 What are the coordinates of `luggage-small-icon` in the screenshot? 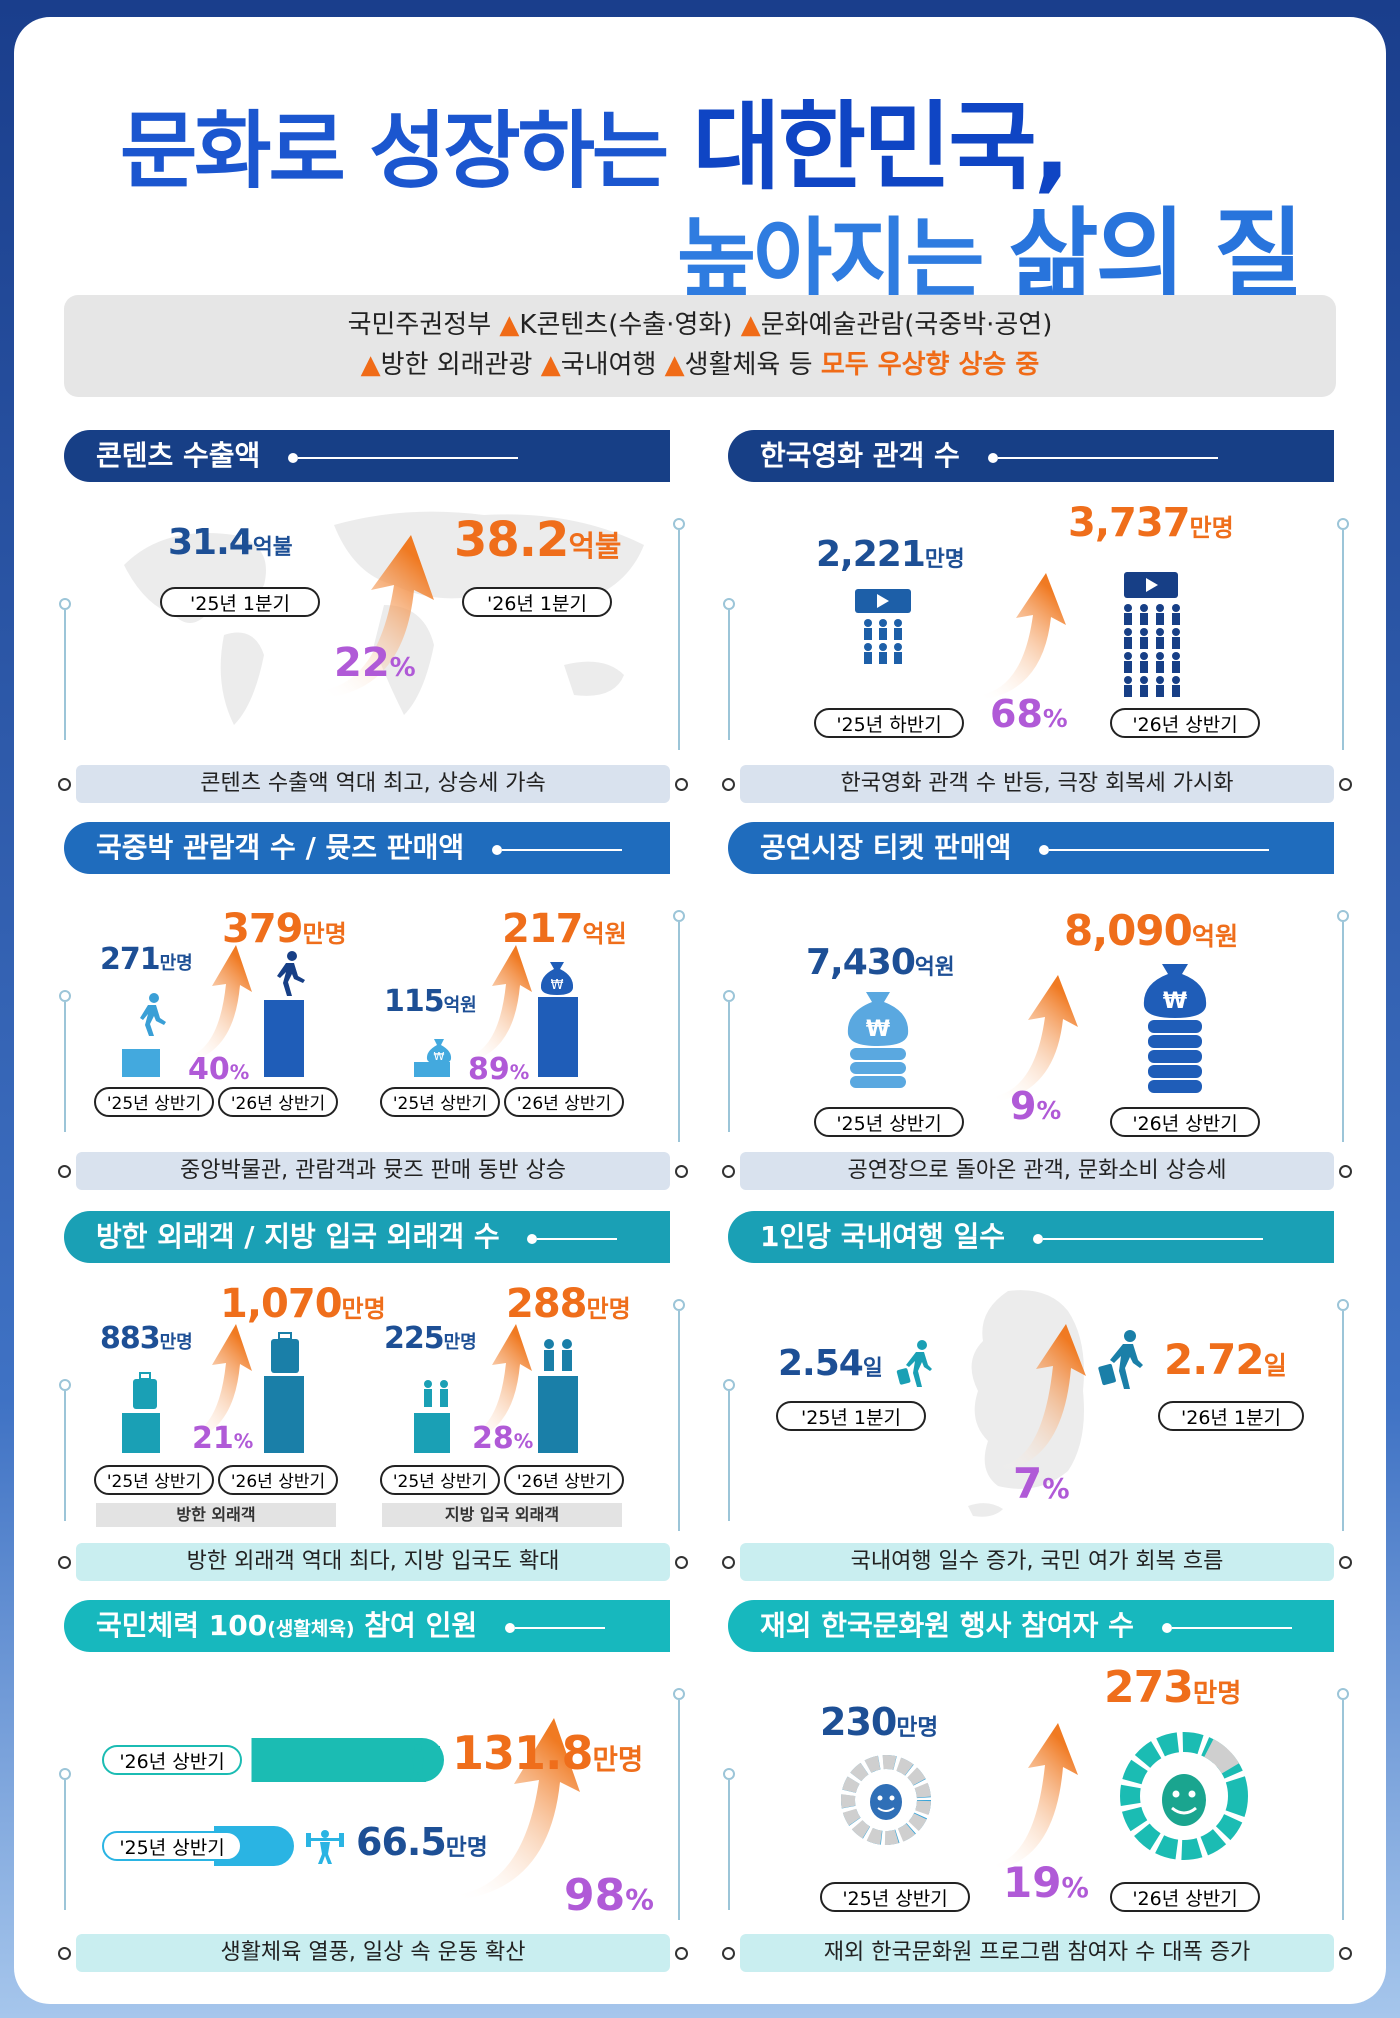 It's located at (145, 1390).